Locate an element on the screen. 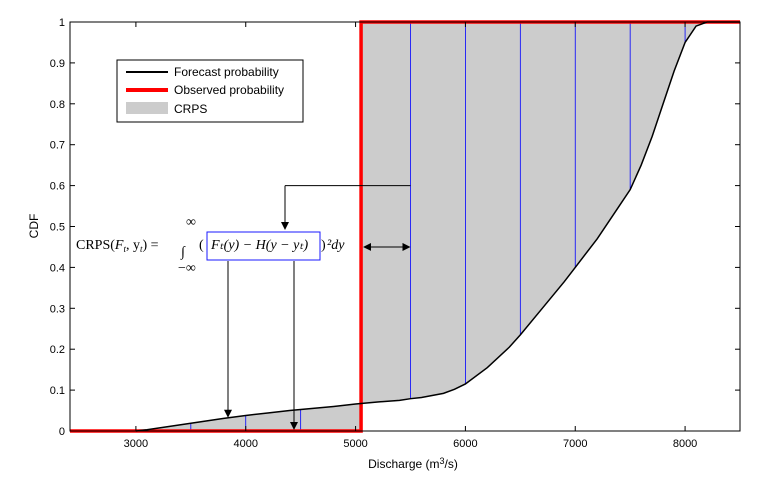  y-tick-label: 0.7 is located at coordinates (57, 146).